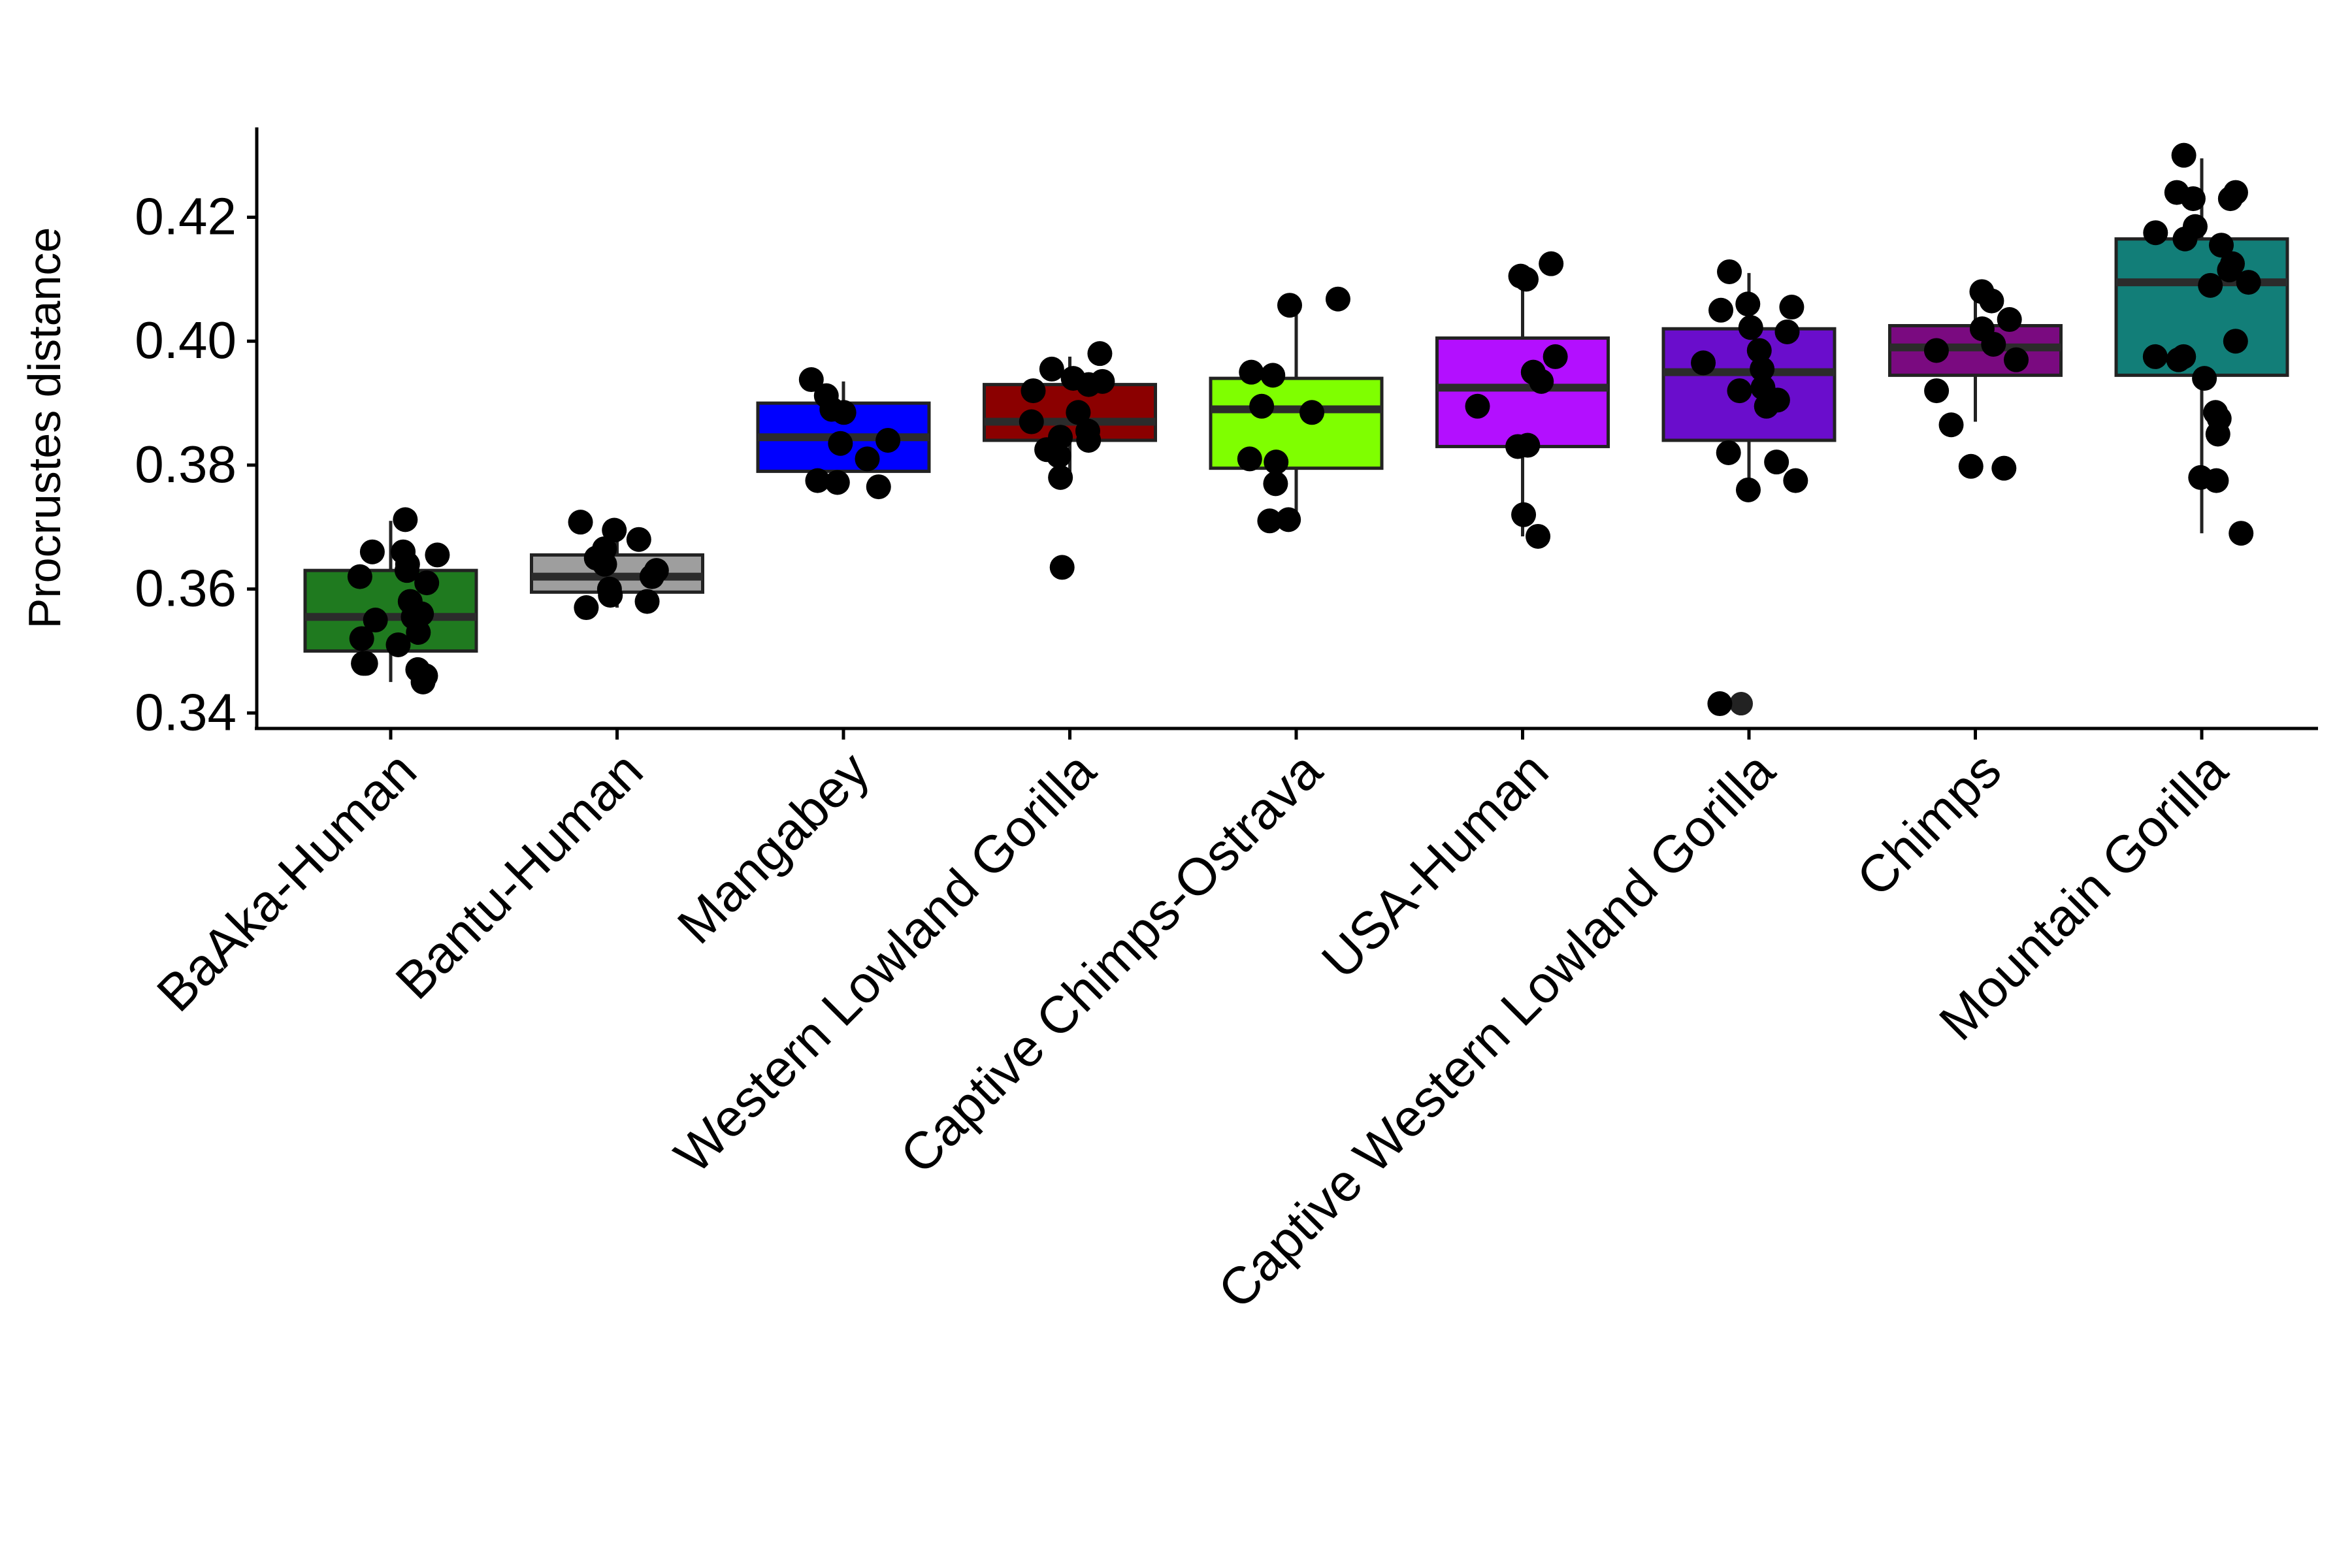  What do you see at coordinates (44, 428) in the screenshot?
I see `y-axis-title: Procrustes distance` at bounding box center [44, 428].